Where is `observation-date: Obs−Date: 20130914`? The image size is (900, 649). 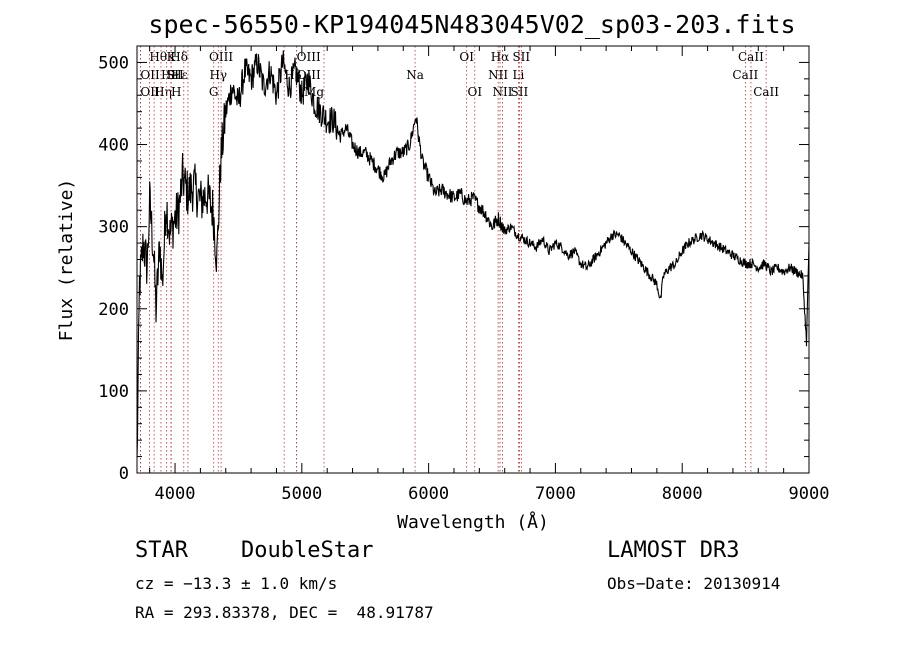
observation-date: Obs−Date: 20130914 is located at coordinates (694, 583).